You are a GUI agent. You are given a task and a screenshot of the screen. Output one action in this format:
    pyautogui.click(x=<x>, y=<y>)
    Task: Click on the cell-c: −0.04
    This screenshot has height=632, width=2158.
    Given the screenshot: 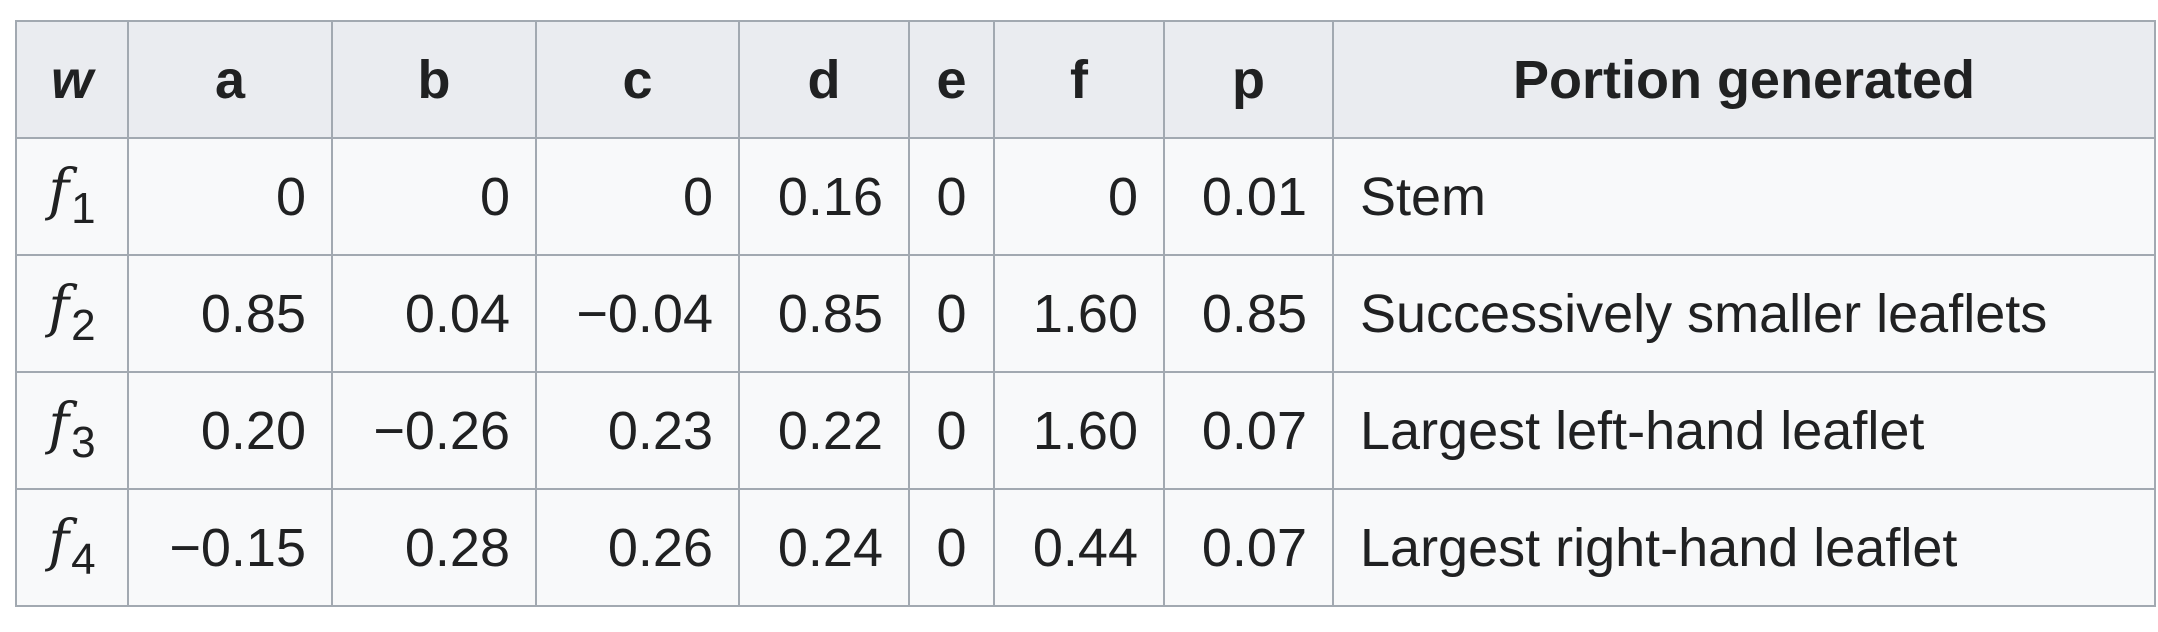 What is the action you would take?
    pyautogui.click(x=637, y=313)
    